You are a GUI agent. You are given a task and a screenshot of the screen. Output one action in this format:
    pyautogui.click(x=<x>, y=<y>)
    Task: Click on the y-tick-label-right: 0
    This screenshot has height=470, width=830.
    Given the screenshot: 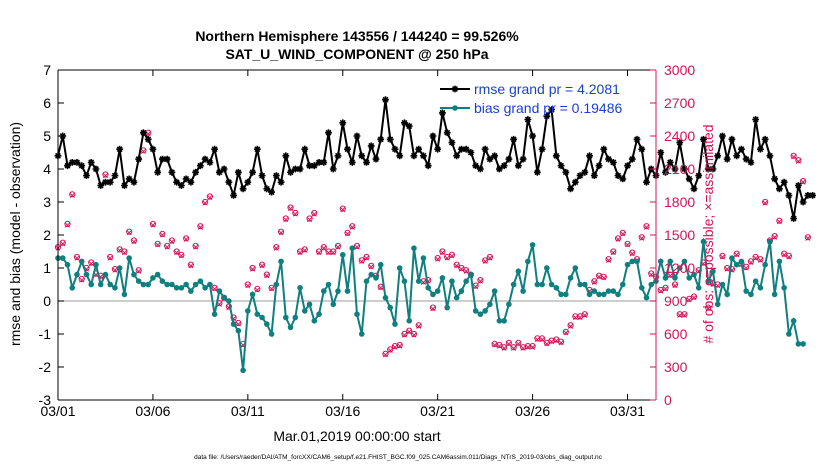 What is the action you would take?
    pyautogui.click(x=668, y=400)
    